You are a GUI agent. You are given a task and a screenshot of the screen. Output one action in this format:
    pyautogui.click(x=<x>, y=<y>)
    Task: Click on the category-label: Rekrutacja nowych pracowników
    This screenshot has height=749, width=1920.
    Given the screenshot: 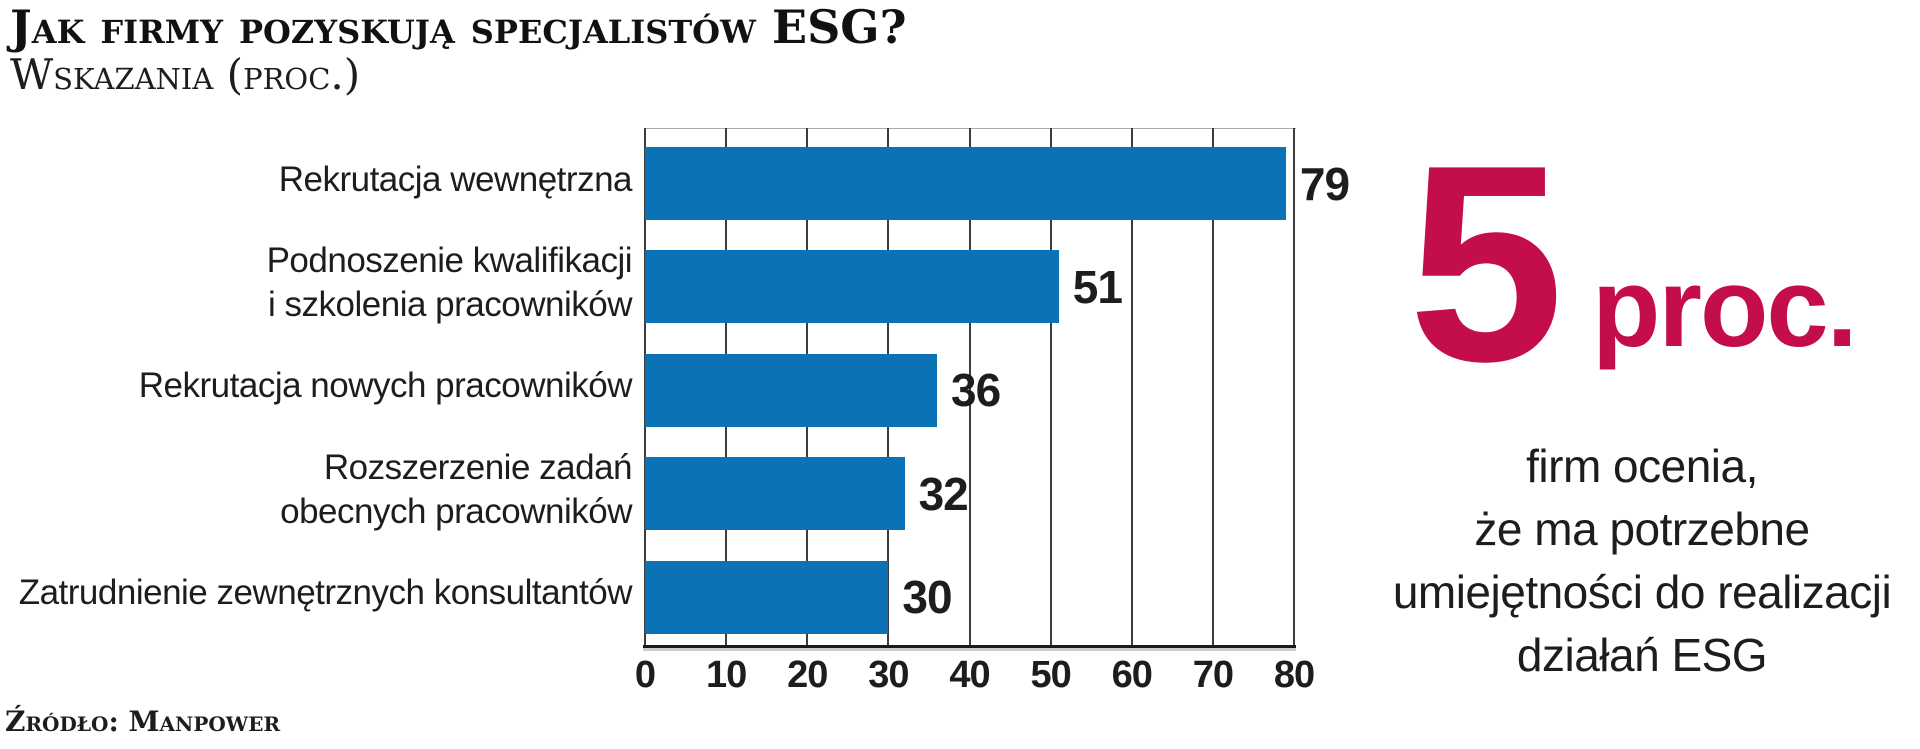 What is the action you would take?
    pyautogui.click(x=385, y=386)
    